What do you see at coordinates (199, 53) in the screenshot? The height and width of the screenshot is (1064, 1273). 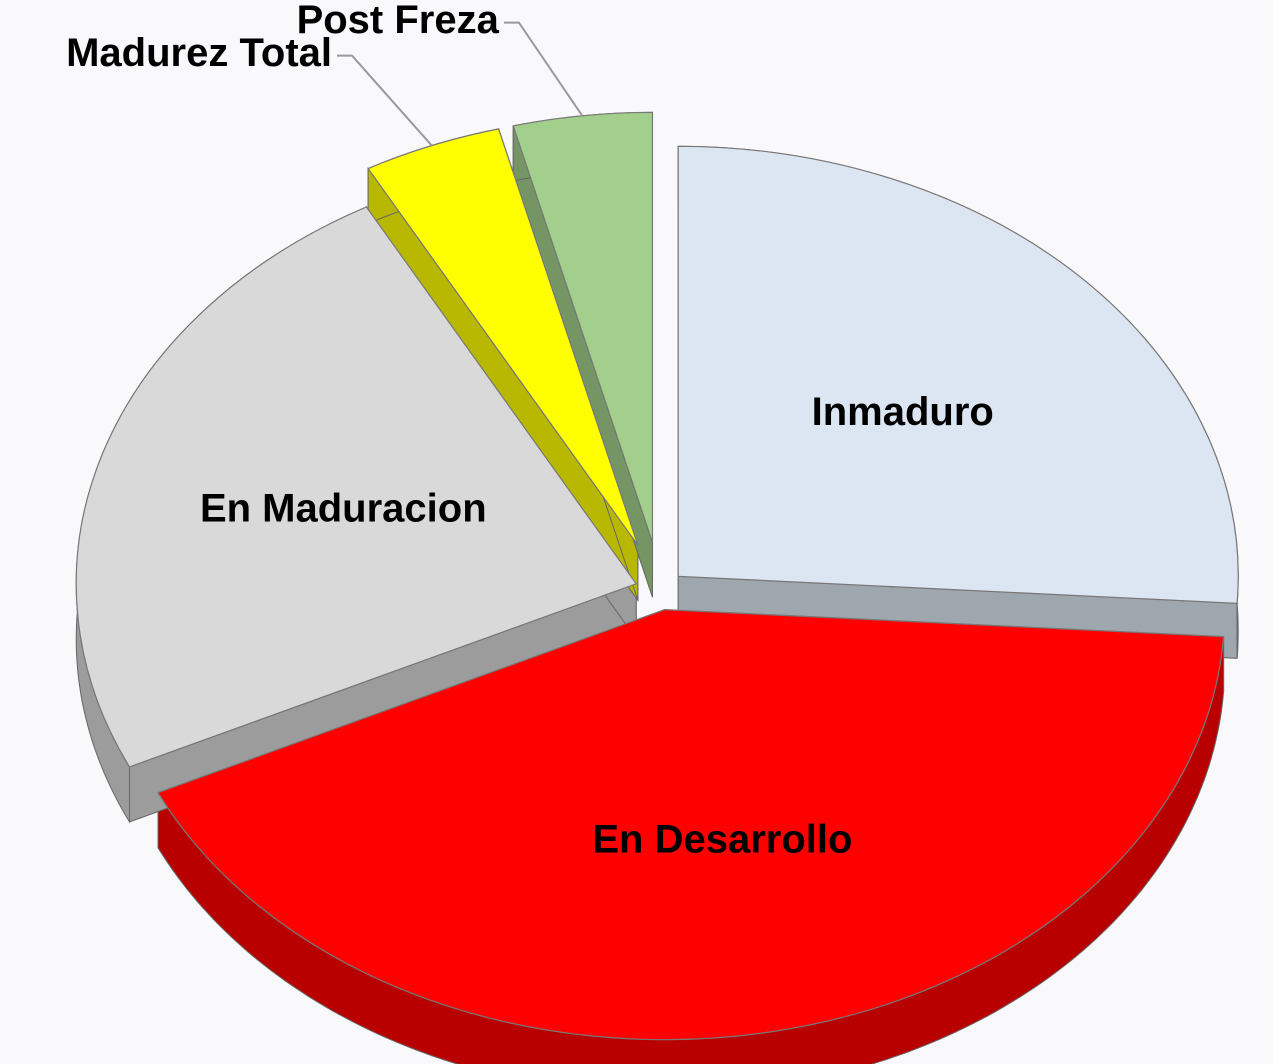 I see `slice-label: Madurez Total` at bounding box center [199, 53].